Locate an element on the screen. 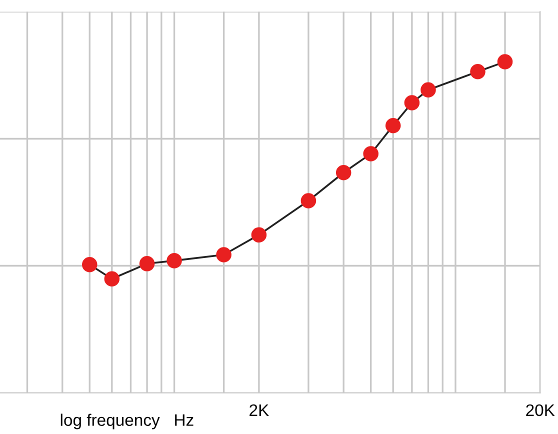 Image resolution: width=558 pixels, height=434 pixels. x-tick-label: 2K is located at coordinates (259, 410).